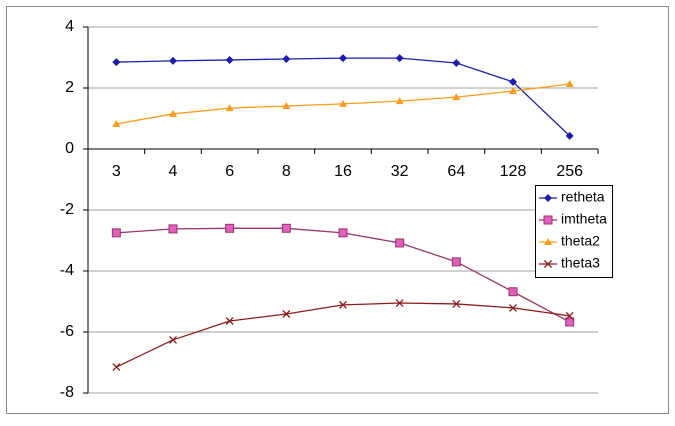  What do you see at coordinates (67, 331) in the screenshot?
I see `y-tick-label: -6` at bounding box center [67, 331].